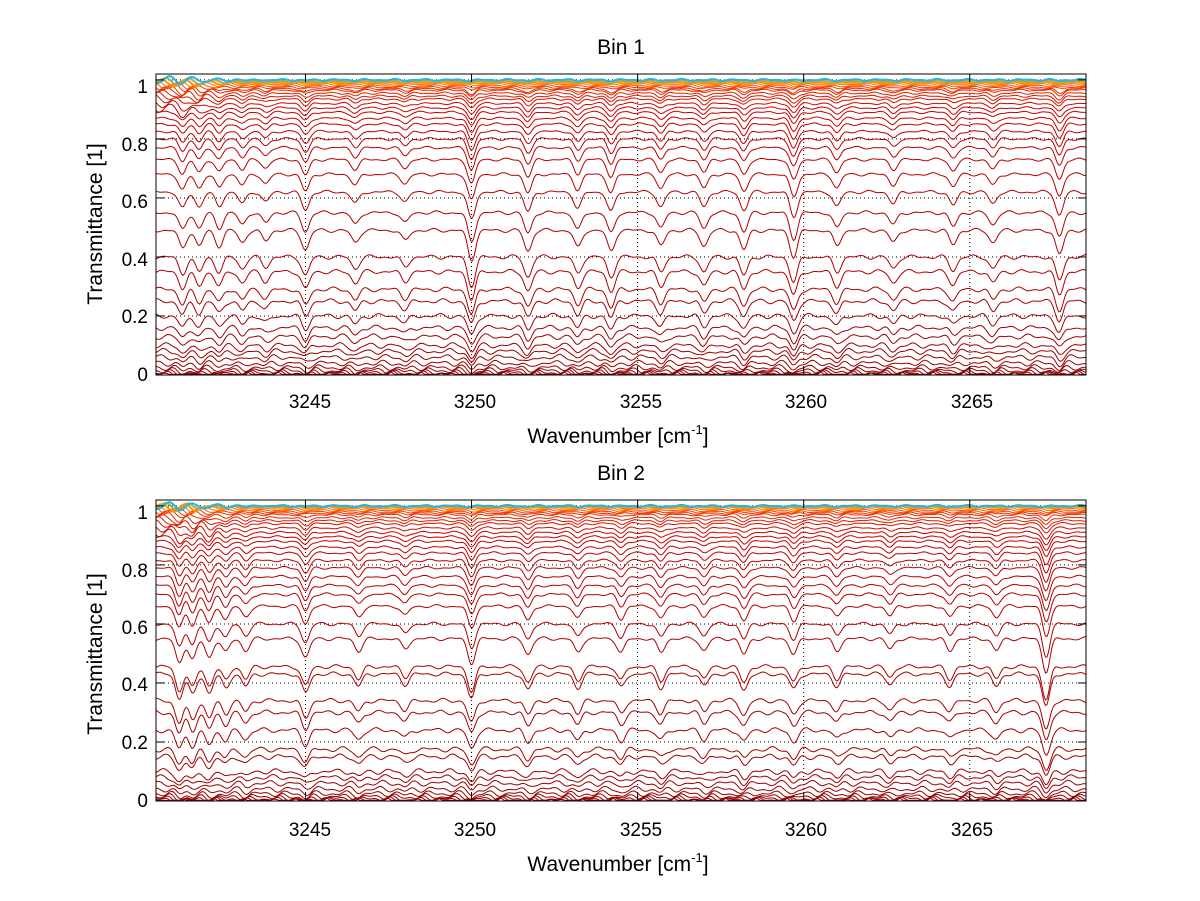 The height and width of the screenshot is (901, 1200). Describe the element at coordinates (609, 864) in the screenshot. I see `x-axis-label-main: Wavenumber [cm` at that location.